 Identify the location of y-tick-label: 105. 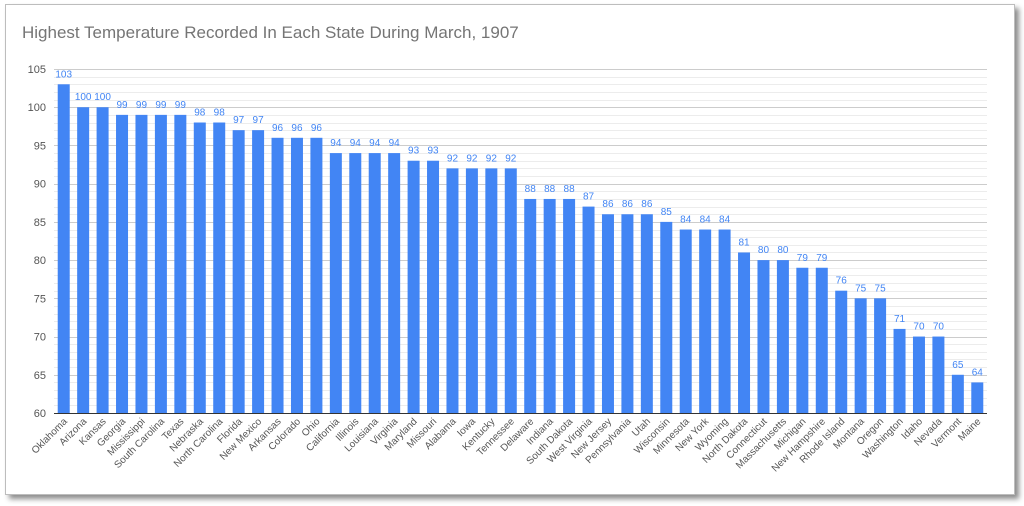
(37, 70).